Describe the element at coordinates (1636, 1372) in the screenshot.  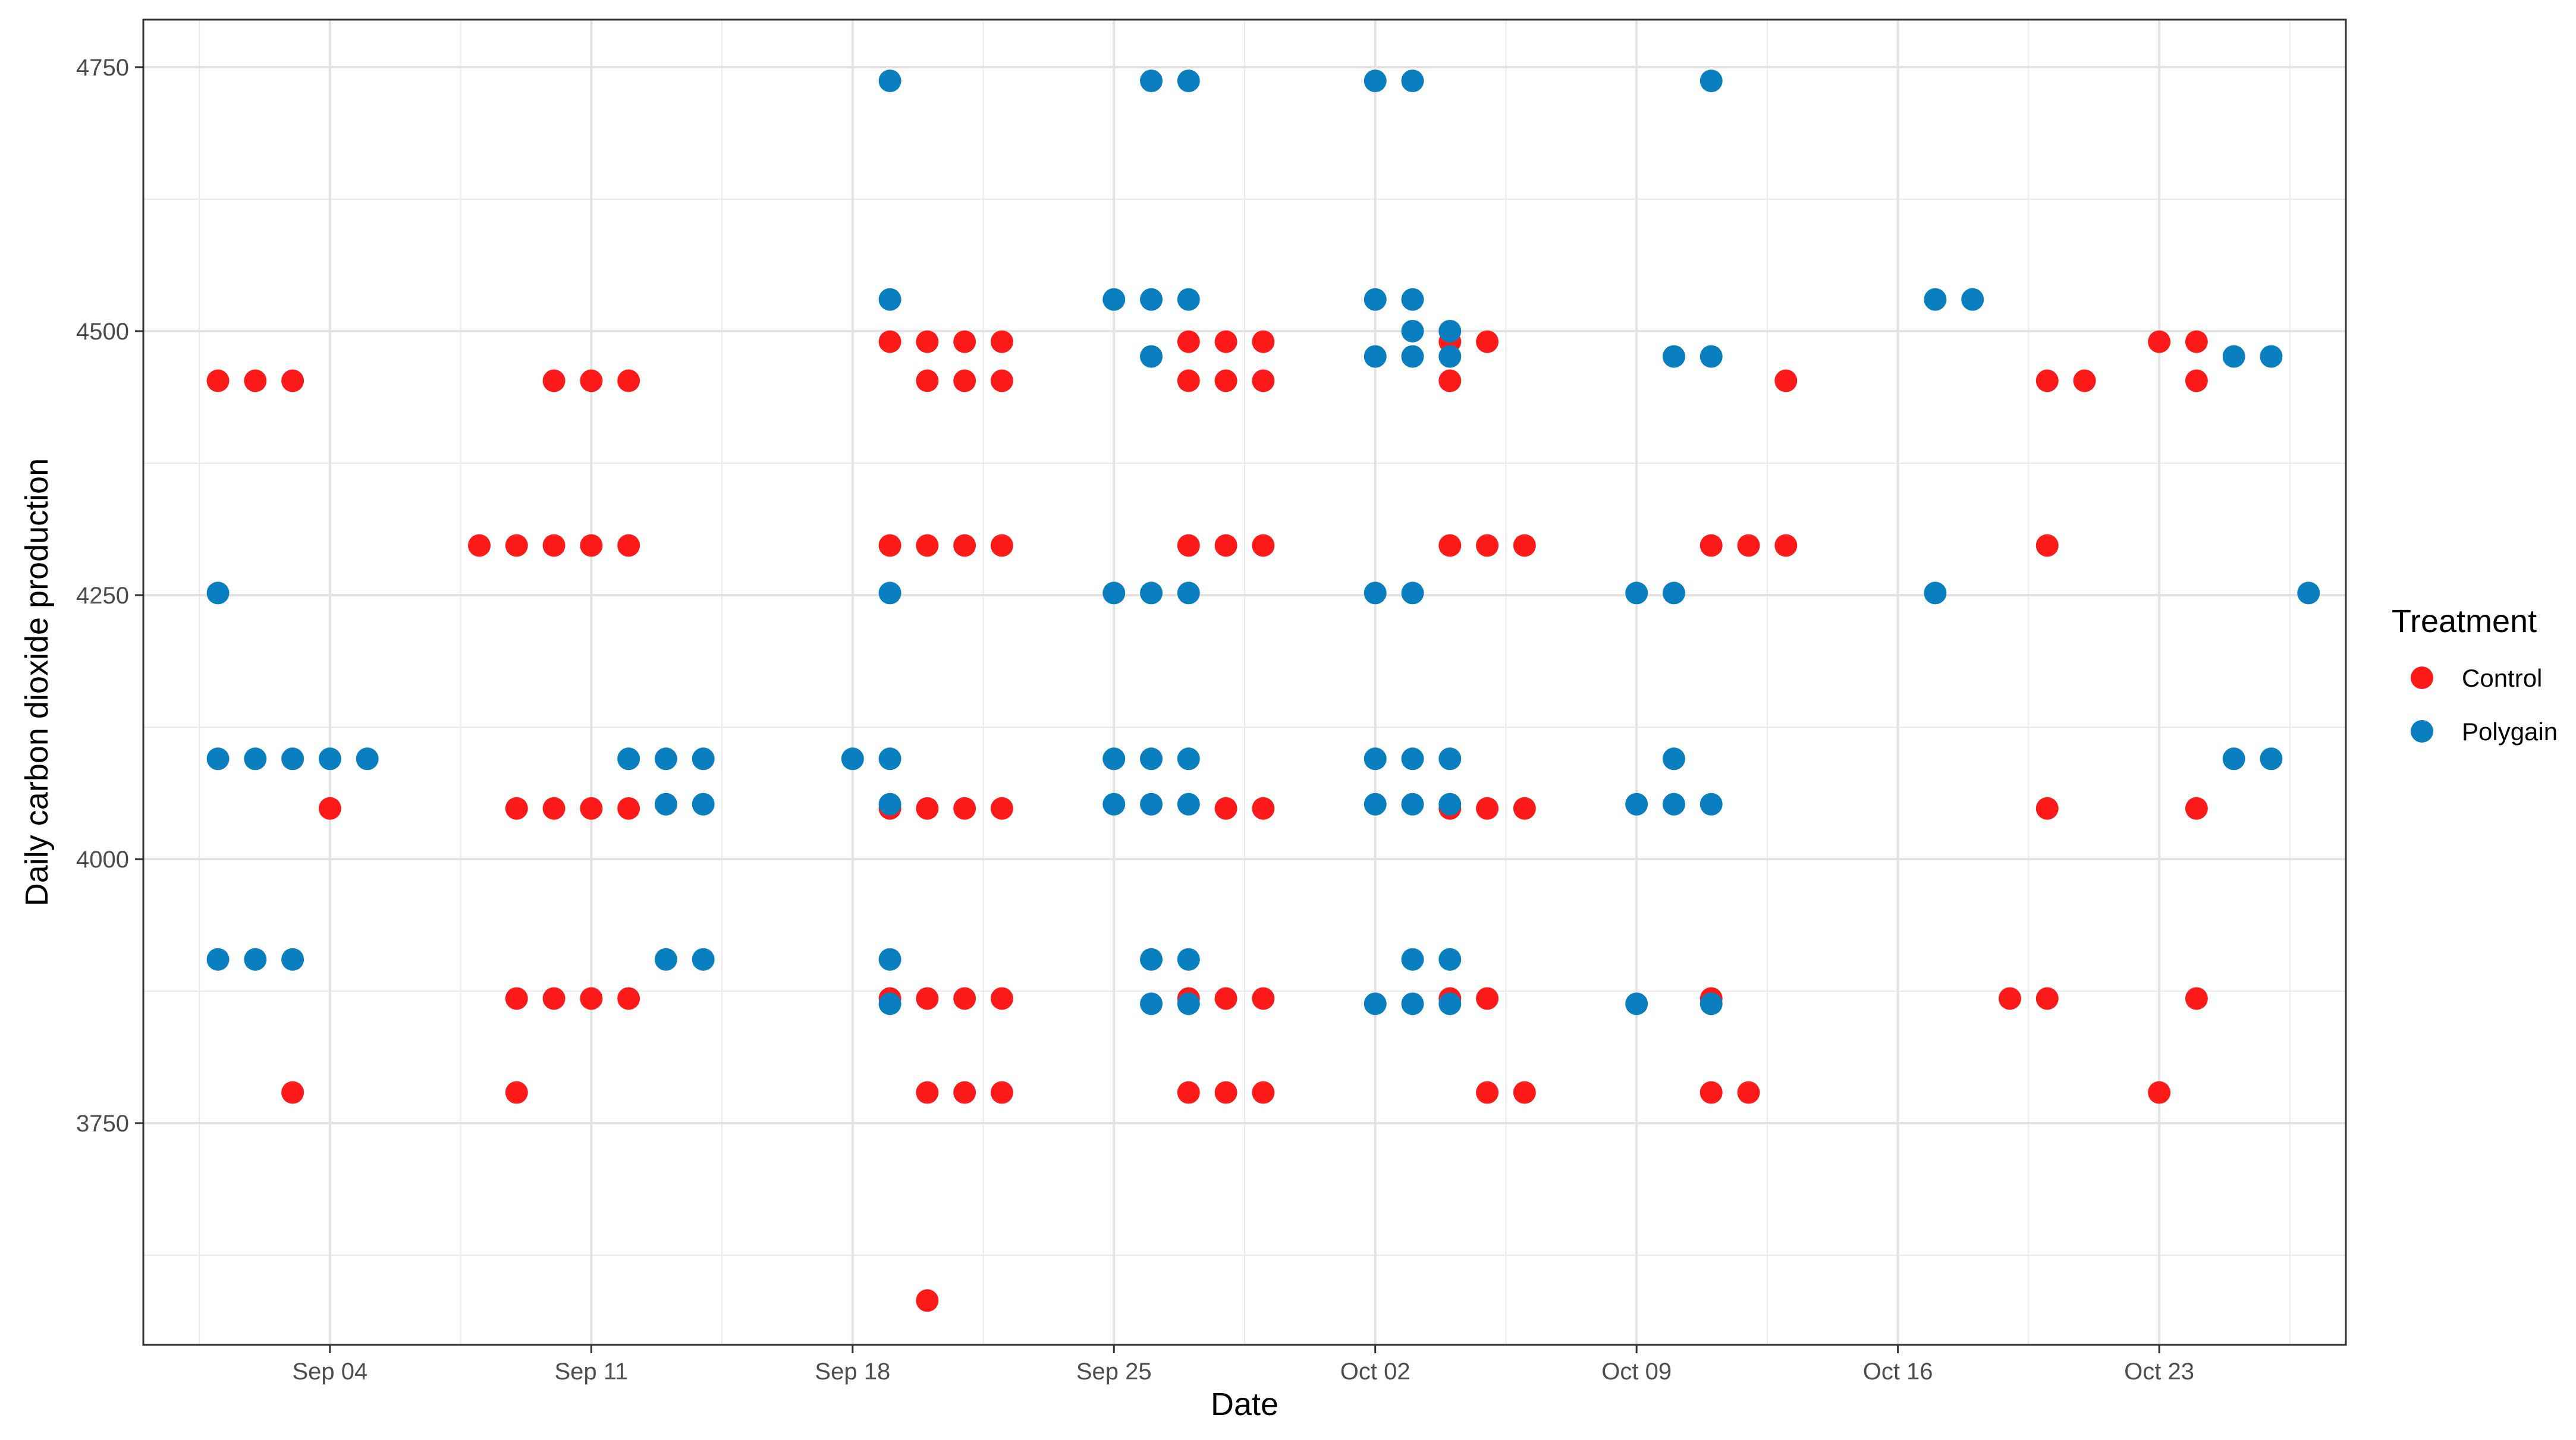
I see `x-tick-label: Oct 09` at that location.